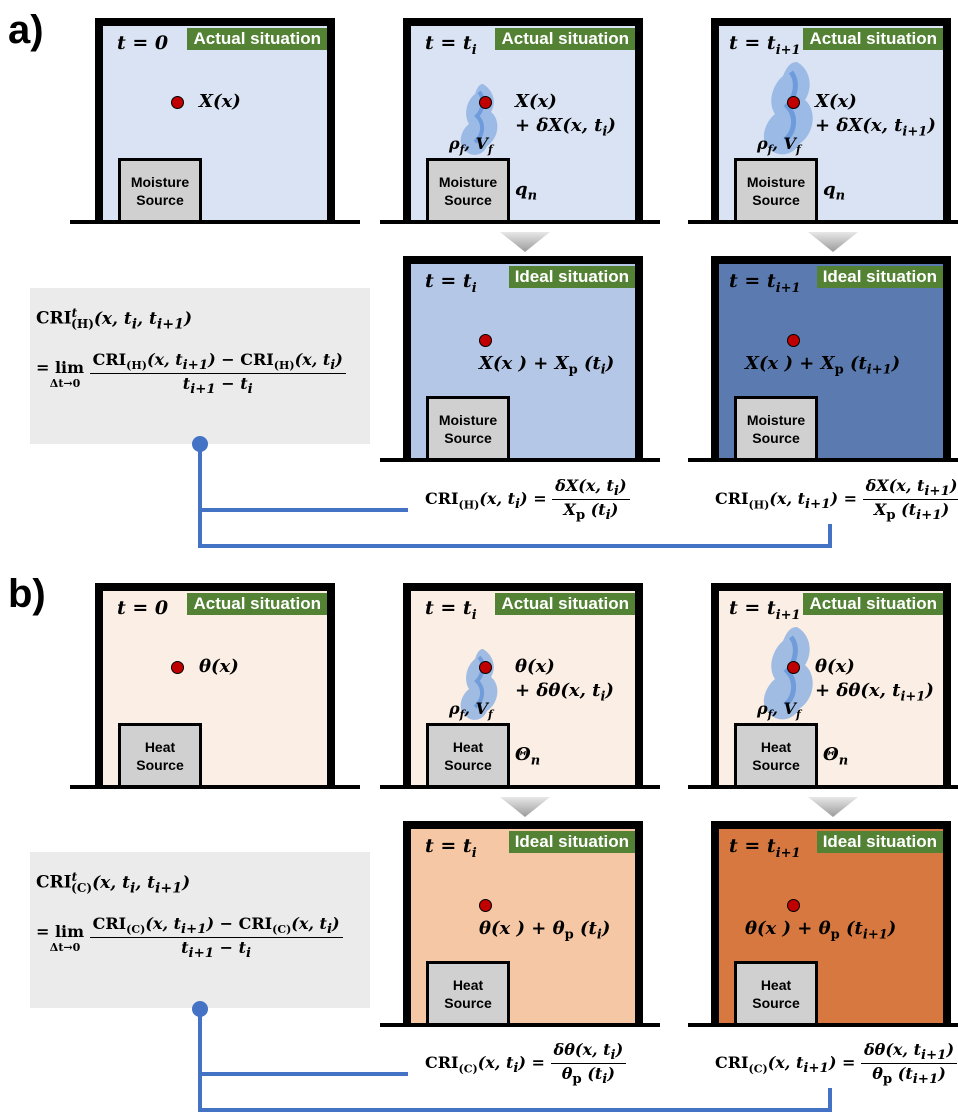 The width and height of the screenshot is (958, 1115). What do you see at coordinates (564, 692) in the screenshot?
I see `point-perturbation: + δθ(x, ti)` at bounding box center [564, 692].